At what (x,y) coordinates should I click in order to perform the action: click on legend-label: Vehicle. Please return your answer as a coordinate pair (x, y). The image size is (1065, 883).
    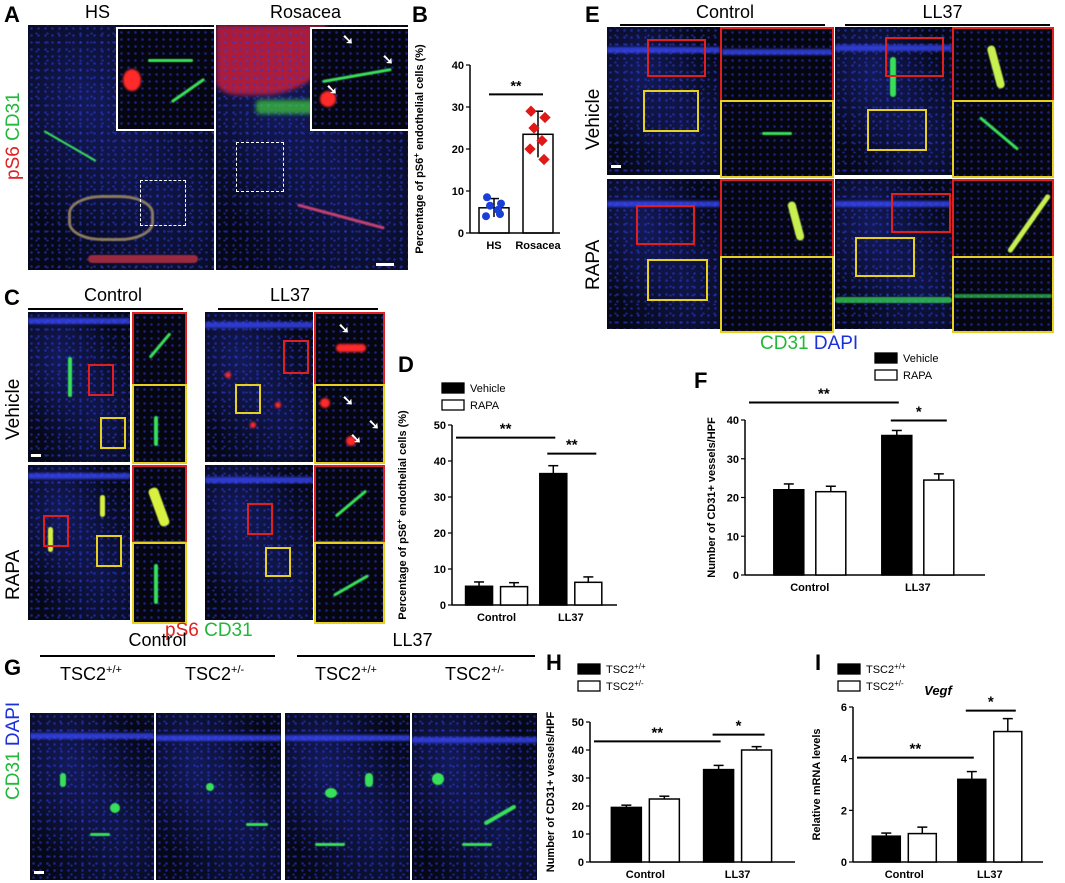
    Looking at the image, I should click on (920, 359).